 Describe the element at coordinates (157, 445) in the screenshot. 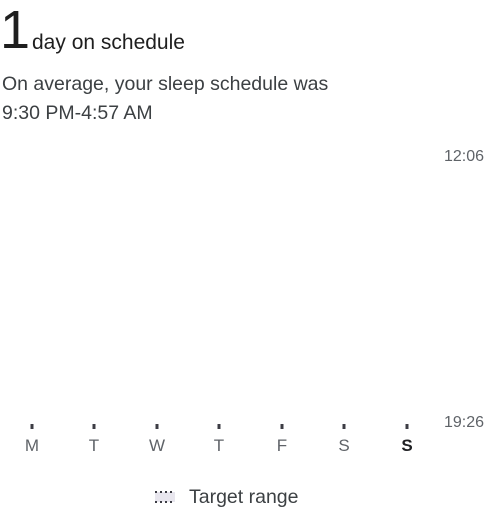

I see `day-label: W` at that location.